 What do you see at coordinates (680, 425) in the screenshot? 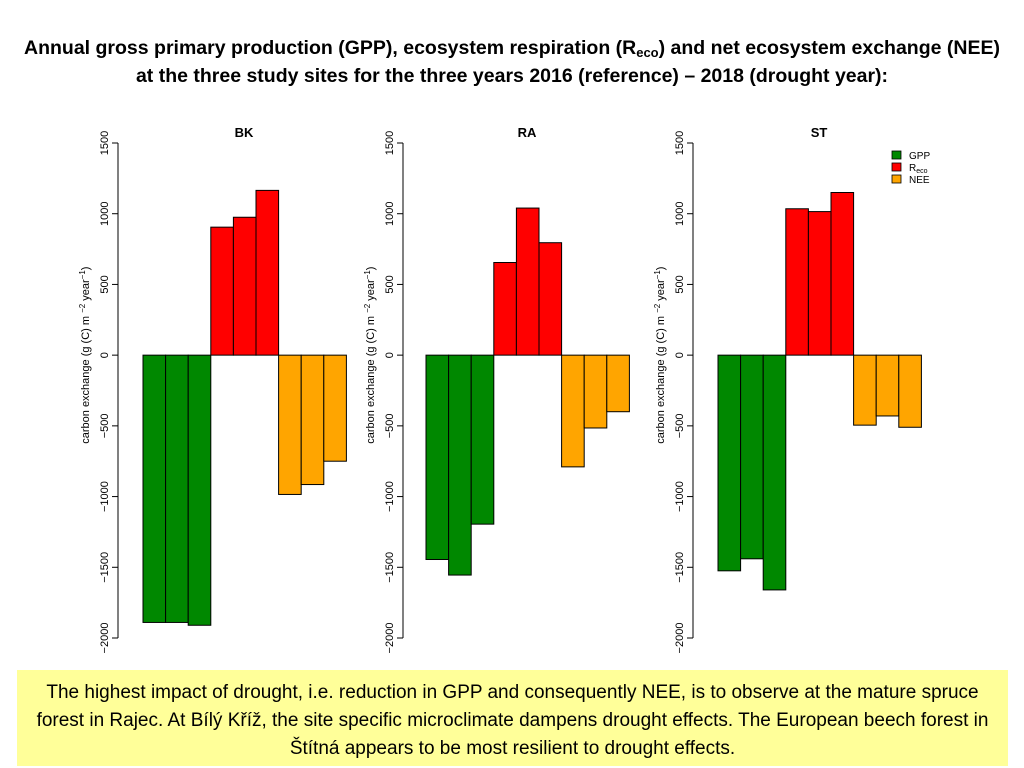
I see `chart-st-y-tick-label: −500` at bounding box center [680, 425].